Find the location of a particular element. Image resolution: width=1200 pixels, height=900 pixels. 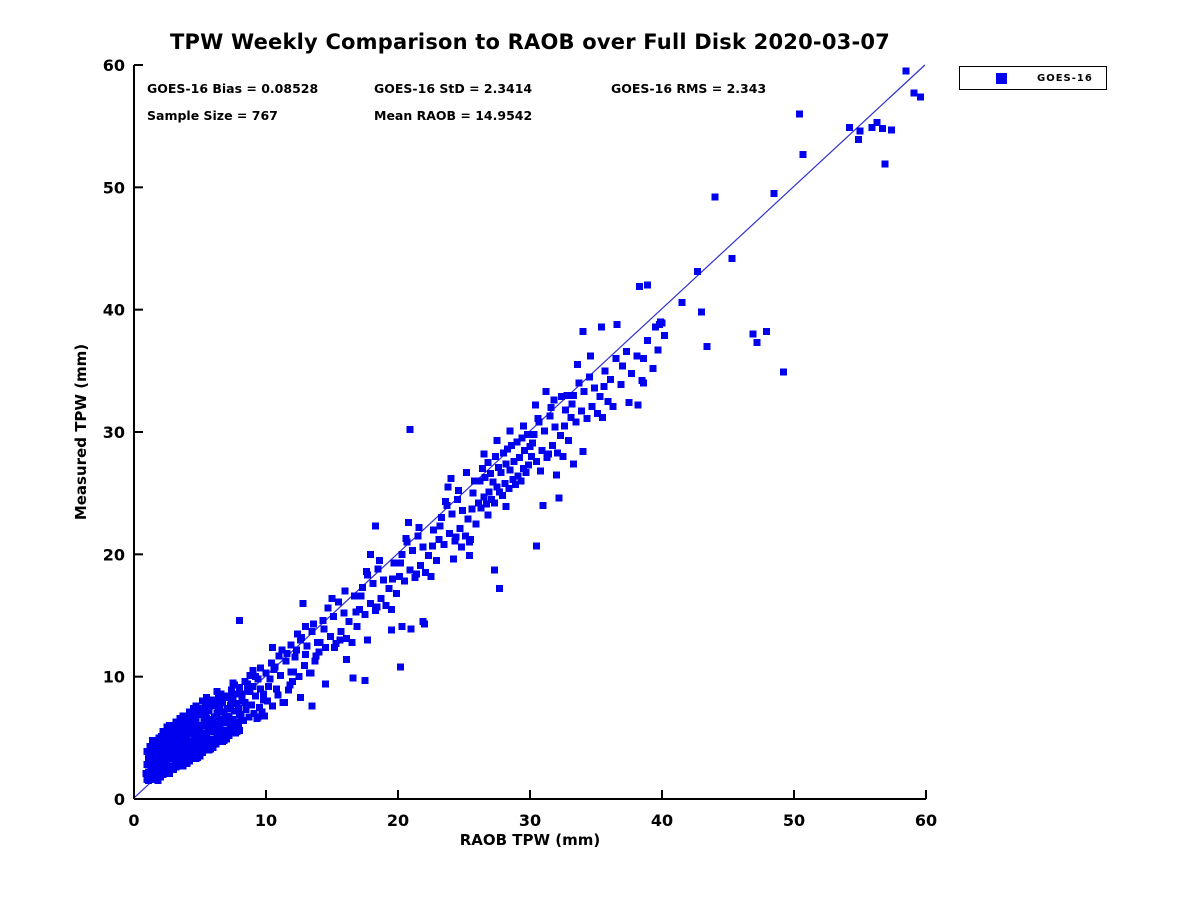

y-tick-label: 60 is located at coordinates (114, 65).